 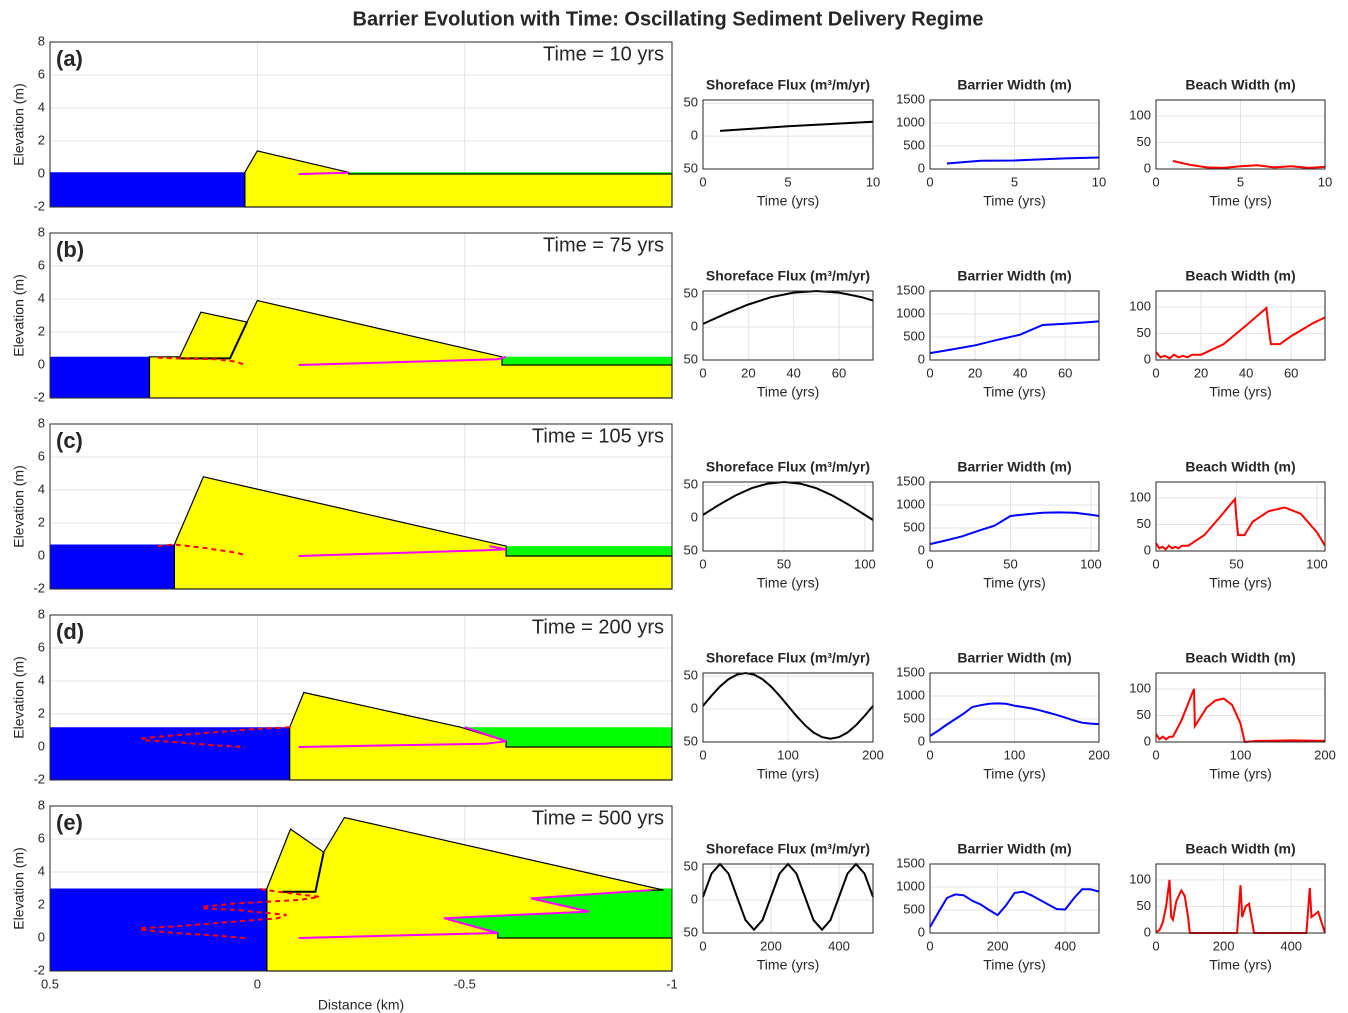 What do you see at coordinates (261, 897) in the screenshot?
I see `dashed-profile` at bounding box center [261, 897].